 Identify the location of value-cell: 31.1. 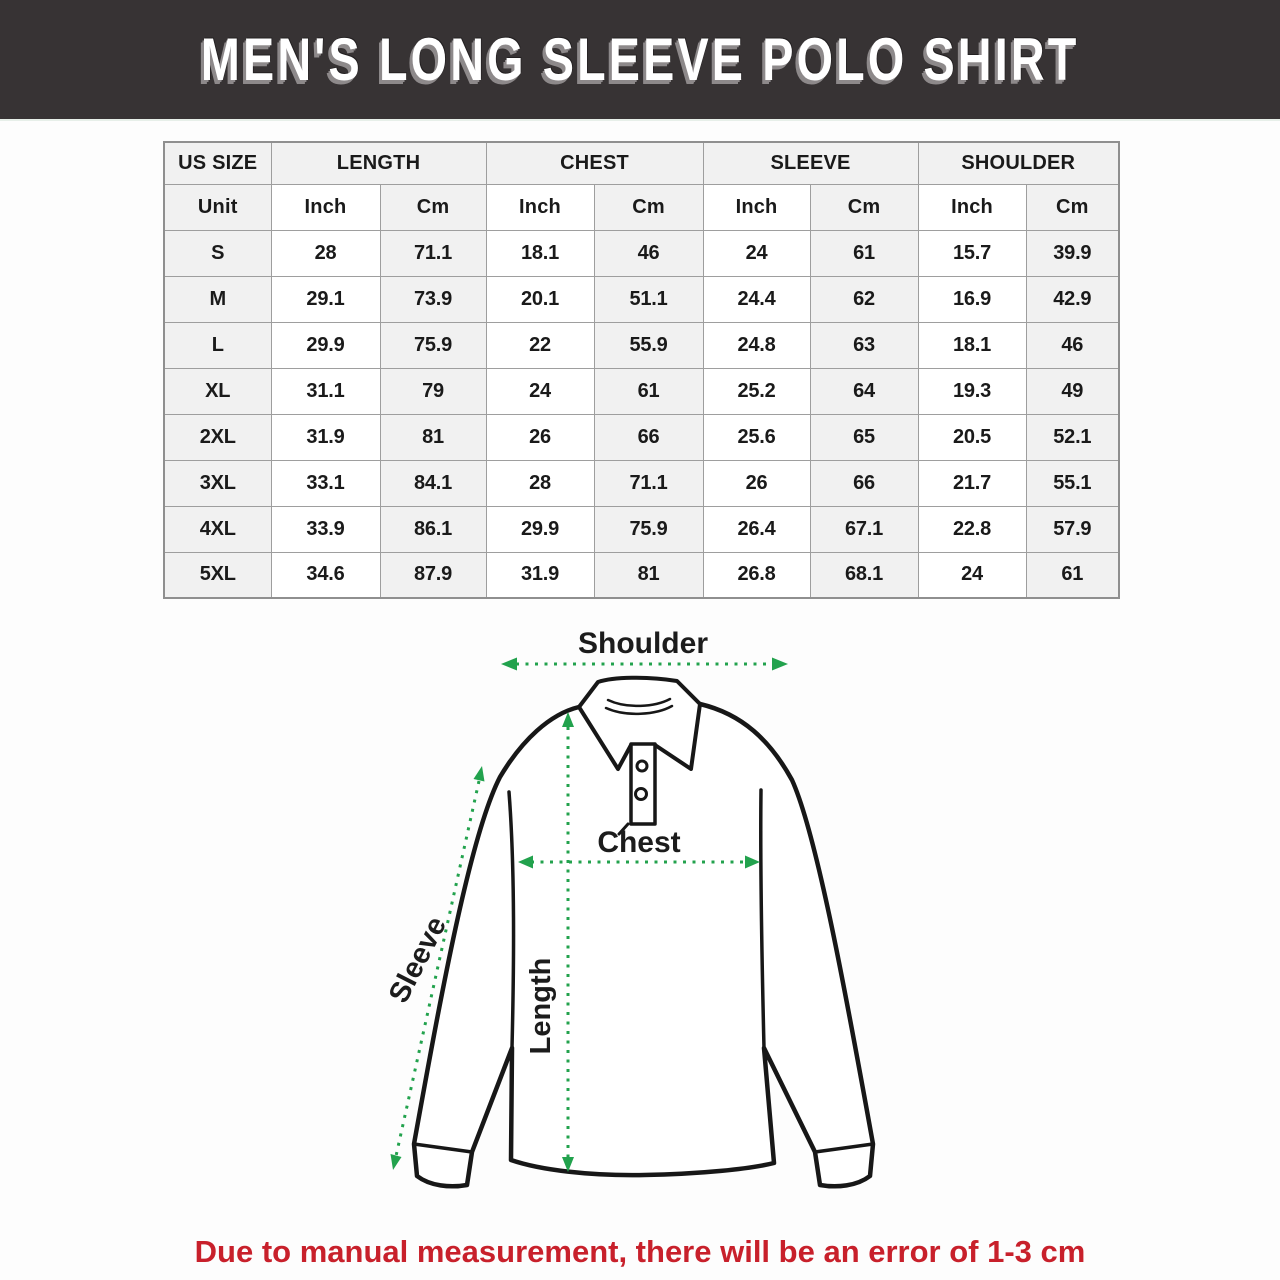
(325, 391).